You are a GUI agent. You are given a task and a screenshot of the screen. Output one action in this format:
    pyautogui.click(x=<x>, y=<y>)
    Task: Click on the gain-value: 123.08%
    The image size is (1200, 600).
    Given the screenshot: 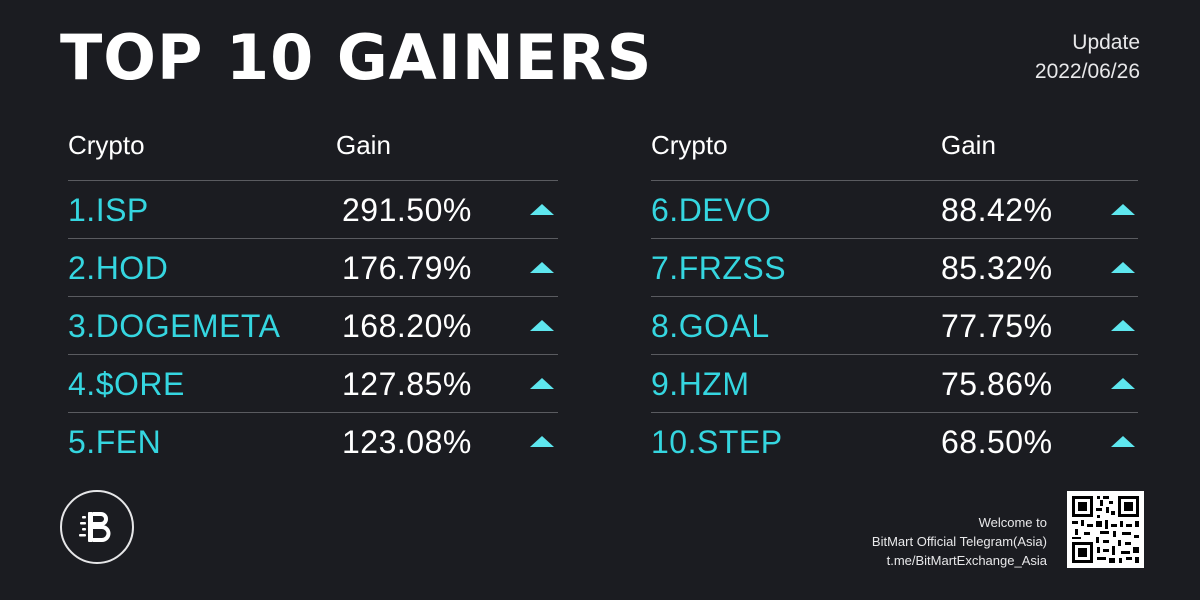 What is the action you would take?
    pyautogui.click(x=407, y=442)
    